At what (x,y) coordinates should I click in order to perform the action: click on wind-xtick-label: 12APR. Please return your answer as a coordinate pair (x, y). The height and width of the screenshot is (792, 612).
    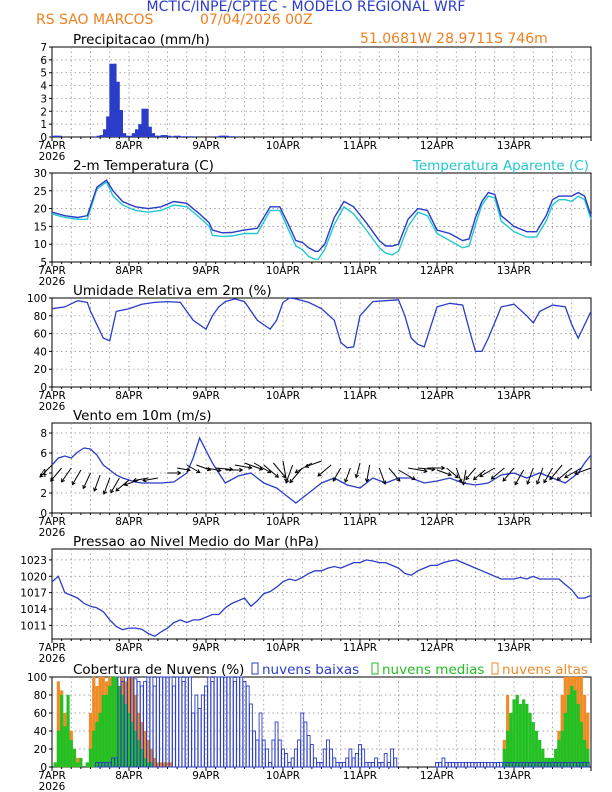
    Looking at the image, I should click on (437, 522).